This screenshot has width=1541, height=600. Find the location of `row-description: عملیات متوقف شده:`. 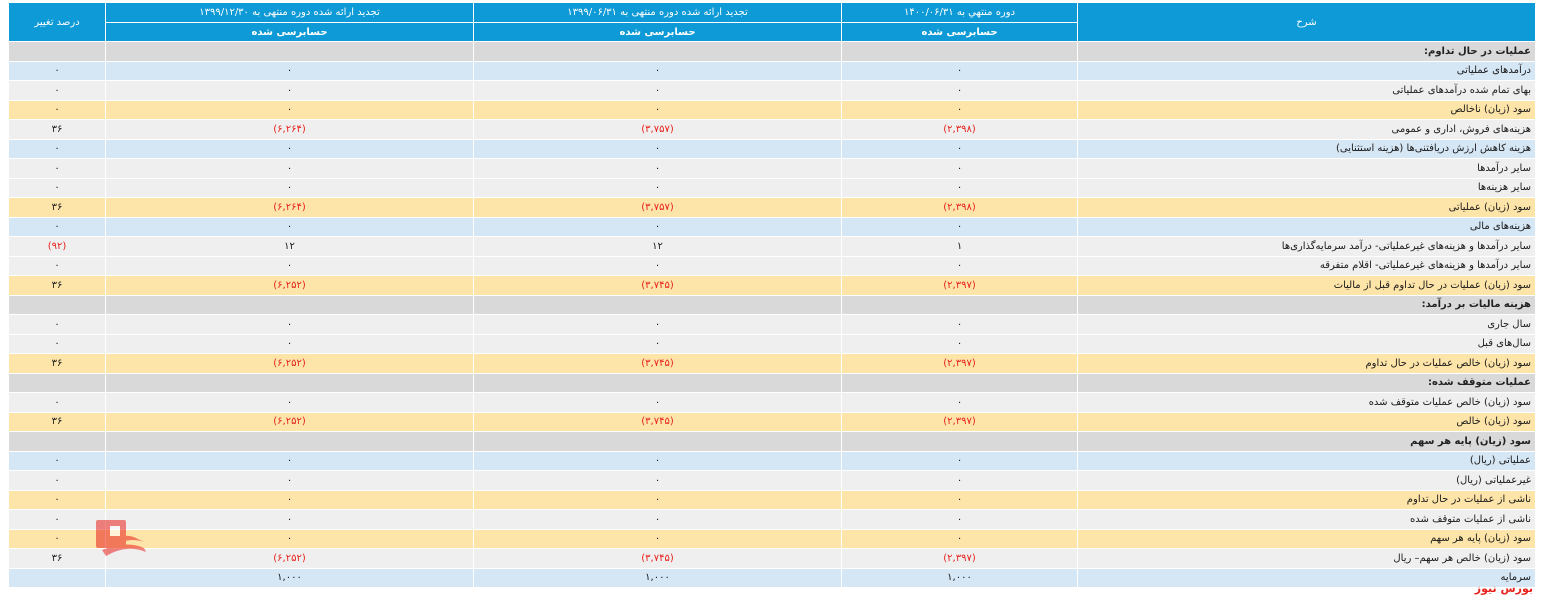

row-description: عملیات متوقف شده: is located at coordinates (1306, 382).